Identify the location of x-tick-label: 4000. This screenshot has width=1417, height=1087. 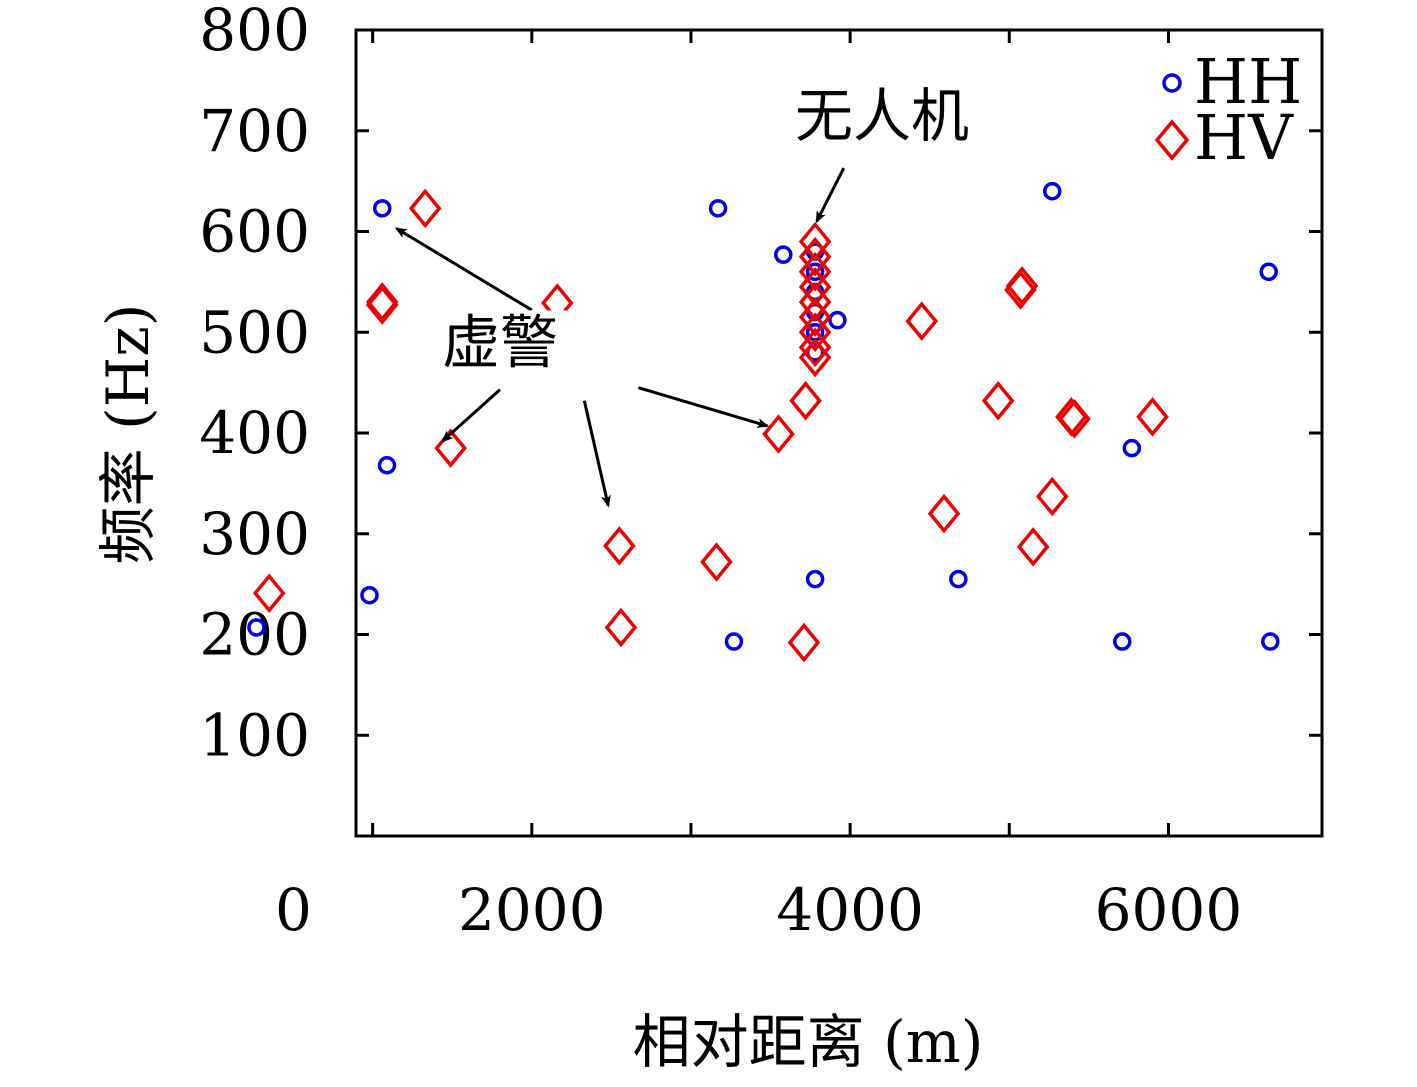
(850, 910).